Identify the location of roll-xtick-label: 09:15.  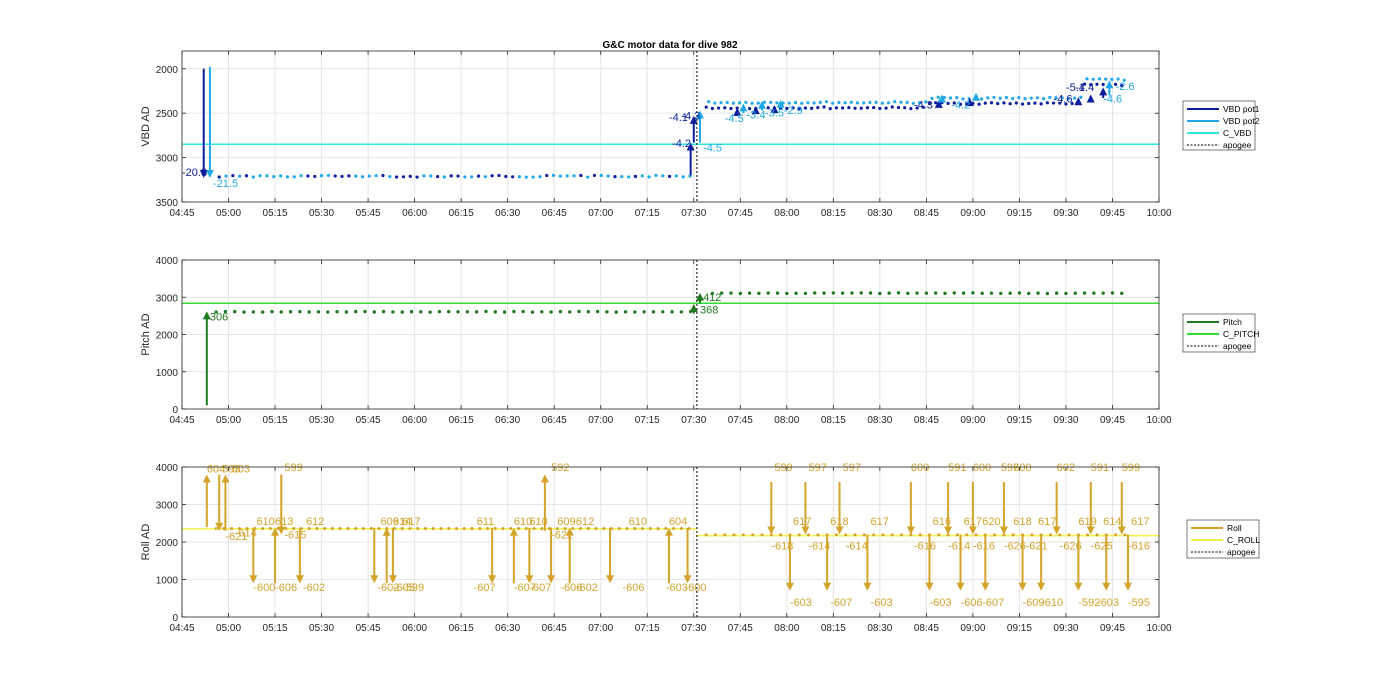
(1019, 628).